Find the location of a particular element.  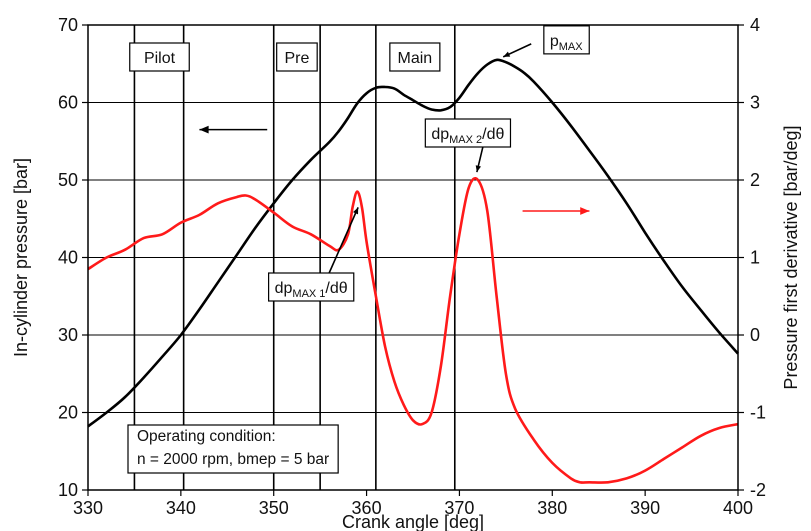

x-tick-label: 400 is located at coordinates (738, 508).